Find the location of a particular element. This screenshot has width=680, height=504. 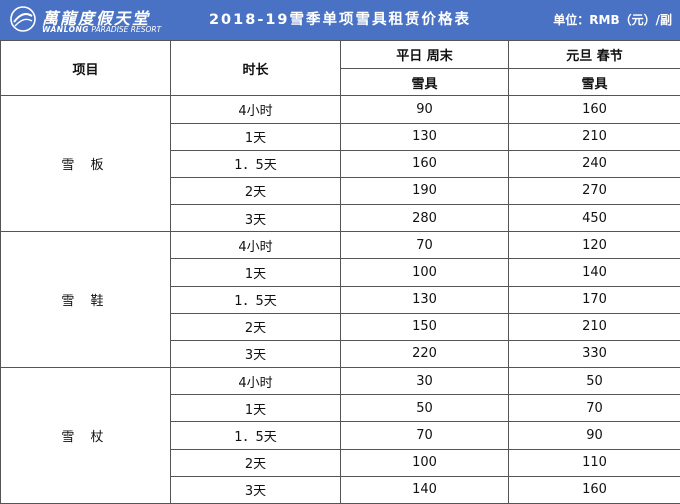

subheader-row: 雪具 雪具 is located at coordinates (340, 82).